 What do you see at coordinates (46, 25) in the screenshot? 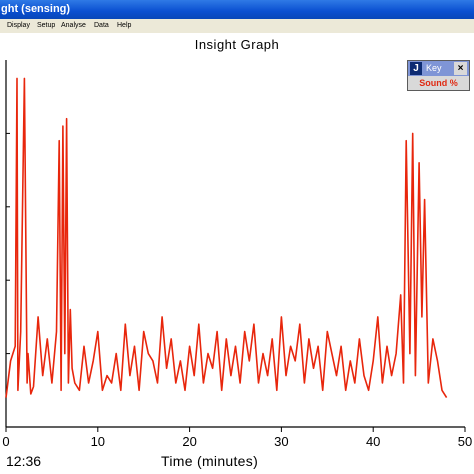
I see `menu-item-setup: Setup` at bounding box center [46, 25].